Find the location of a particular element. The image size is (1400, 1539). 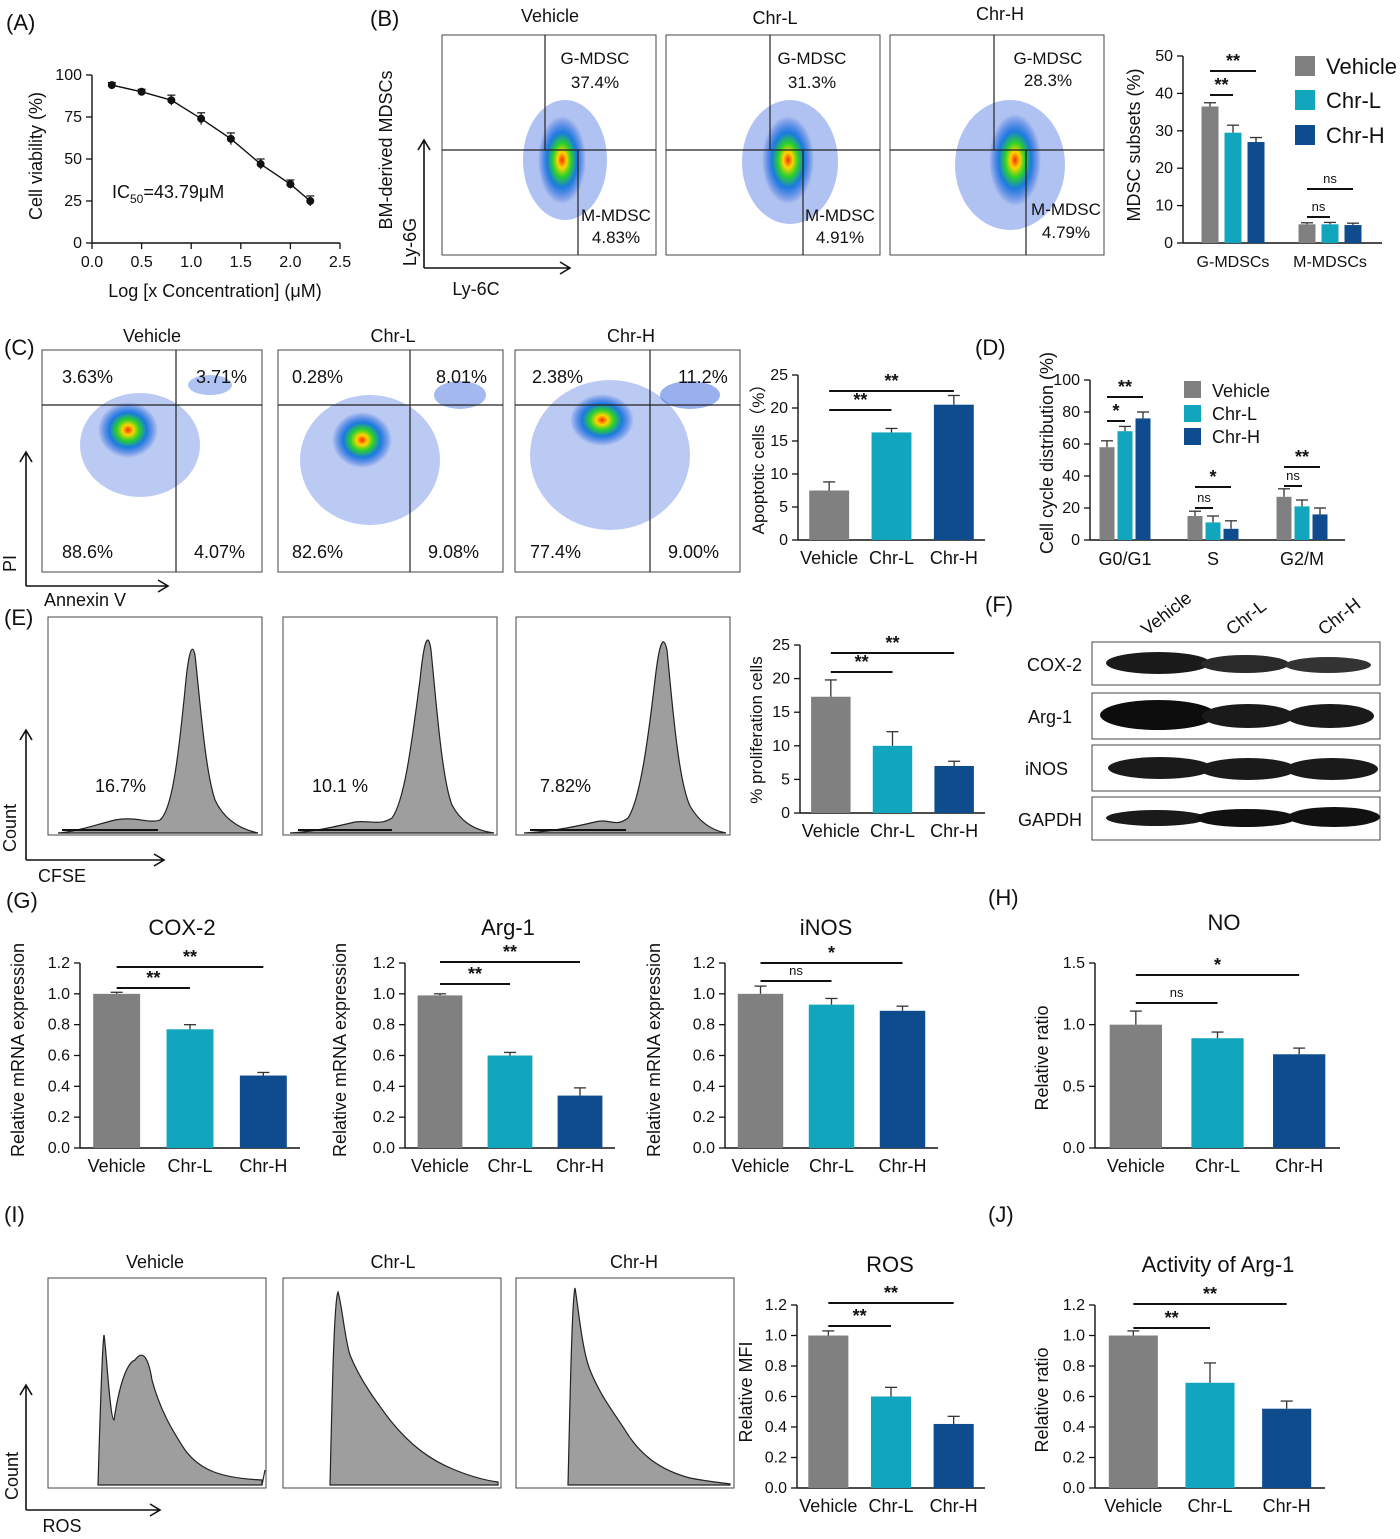

panel-letter-b: (B) is located at coordinates (384, 18).